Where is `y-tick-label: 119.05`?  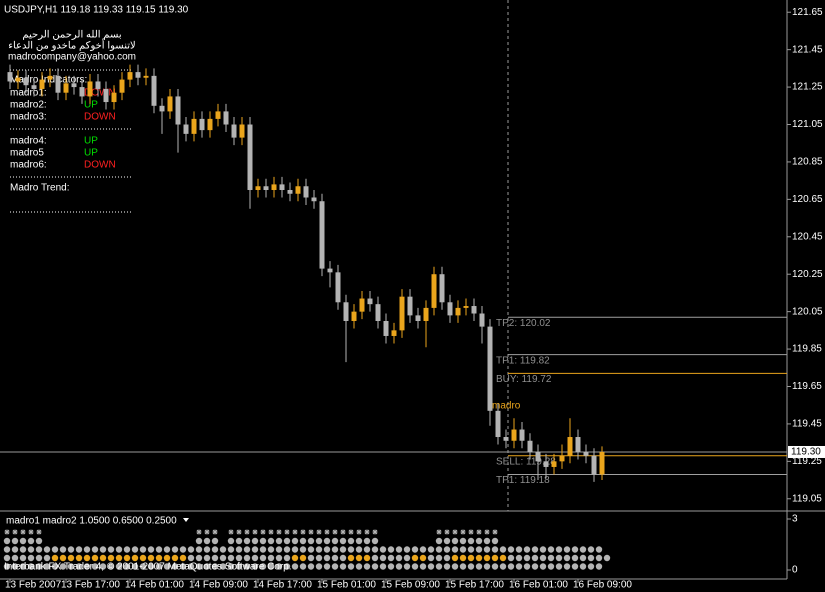 y-tick-label: 119.05 is located at coordinates (807, 498).